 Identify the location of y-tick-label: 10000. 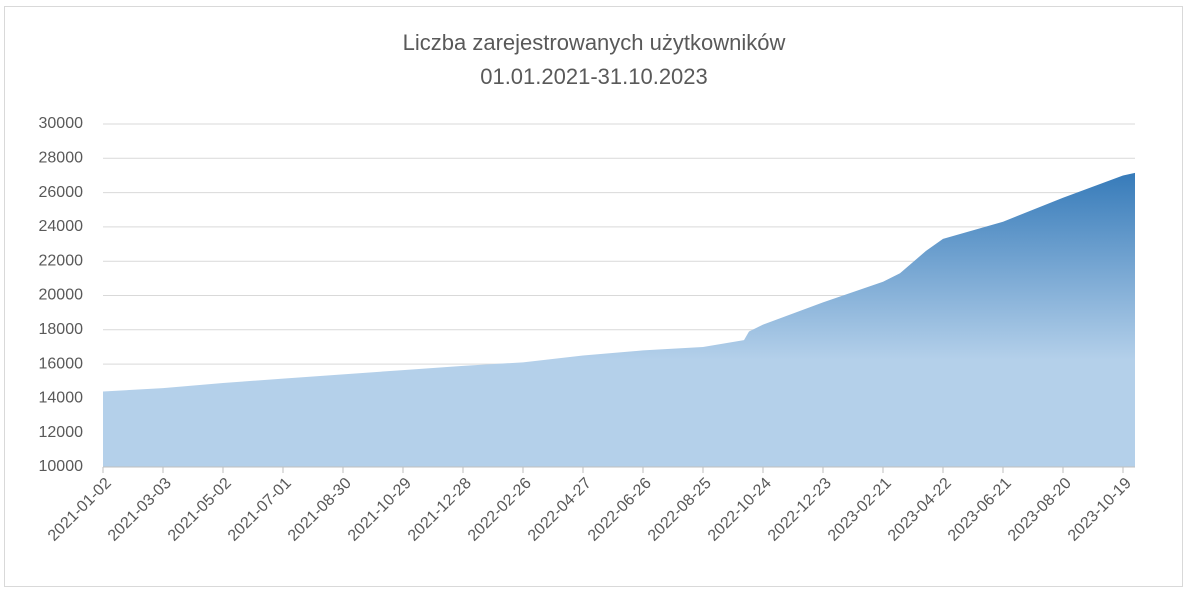
(61, 466).